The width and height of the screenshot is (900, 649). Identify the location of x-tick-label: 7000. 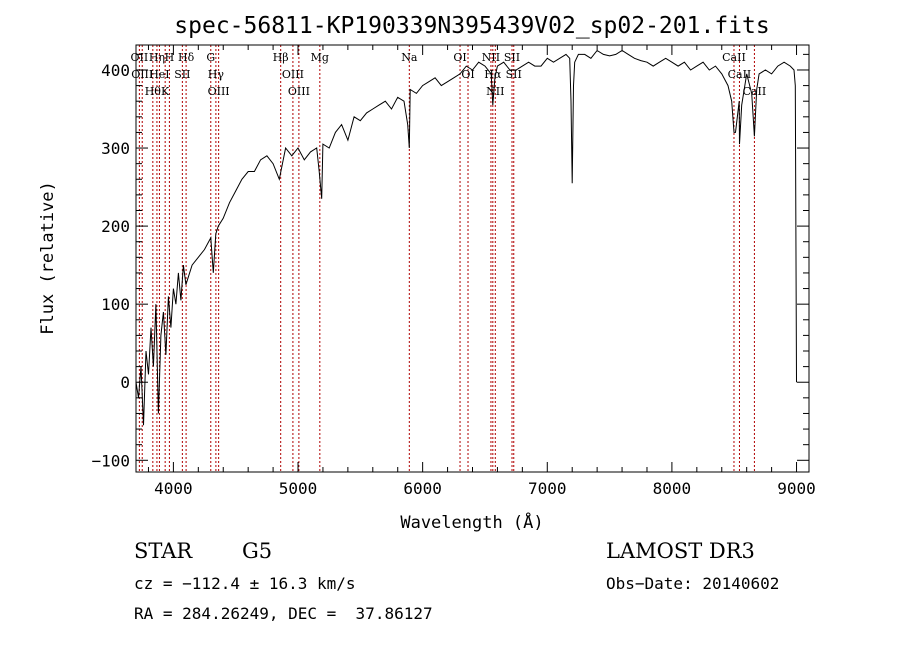
(547, 488).